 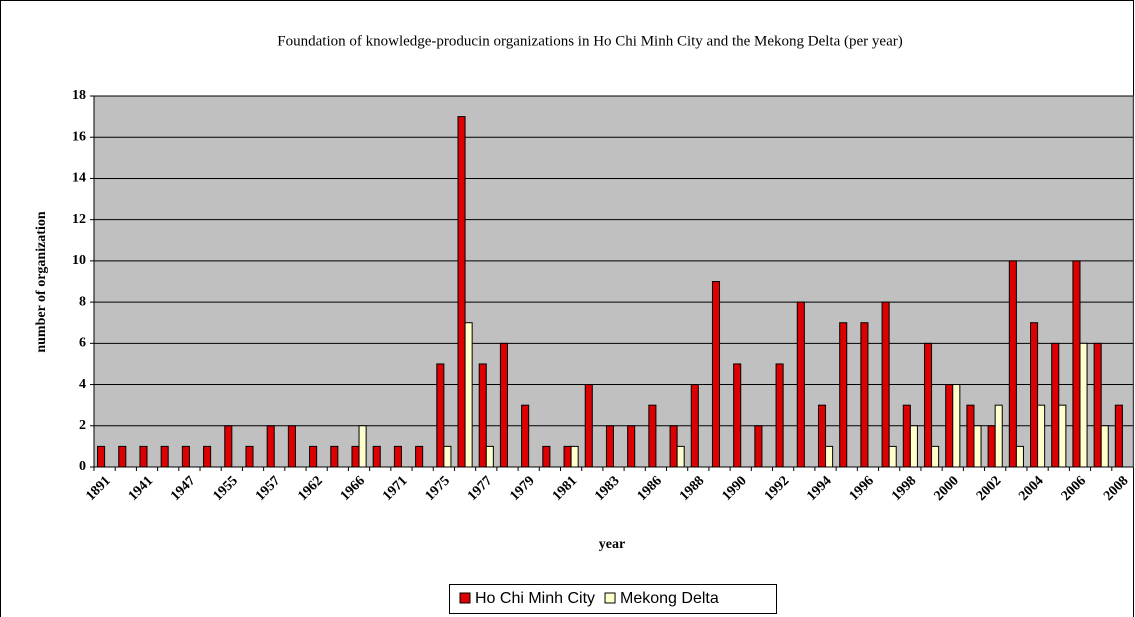 I want to click on y-tick-label: 4, so click(x=82, y=384).